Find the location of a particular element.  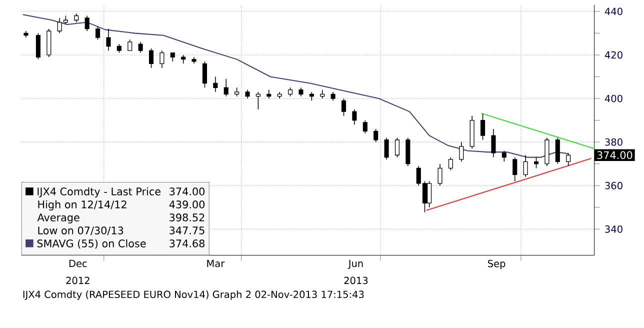

x-tick-label: Dec is located at coordinates (78, 263).